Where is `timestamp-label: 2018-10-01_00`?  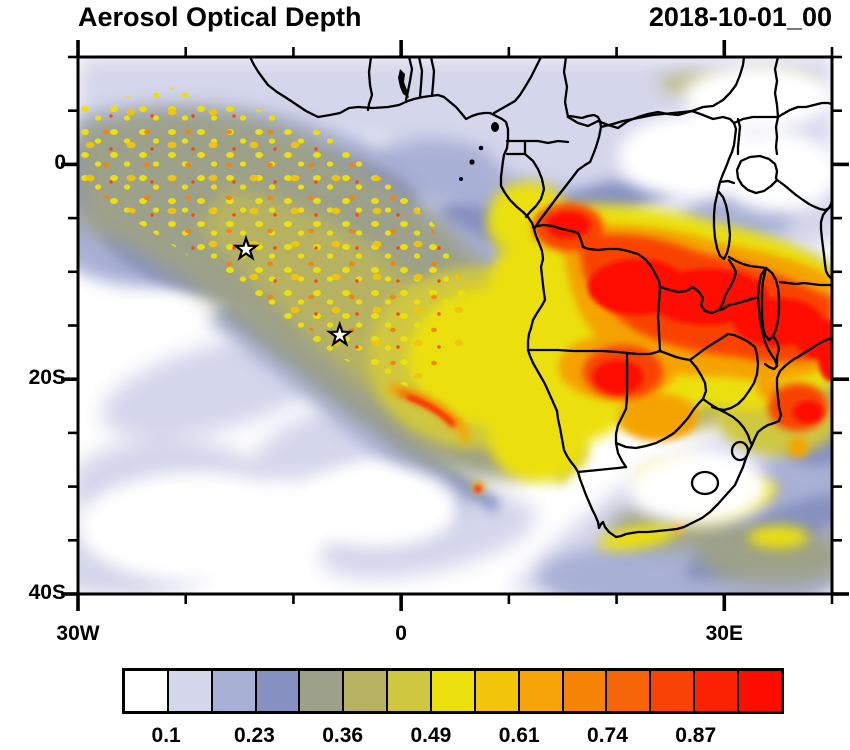 timestamp-label: 2018-10-01_00 is located at coordinates (740, 17).